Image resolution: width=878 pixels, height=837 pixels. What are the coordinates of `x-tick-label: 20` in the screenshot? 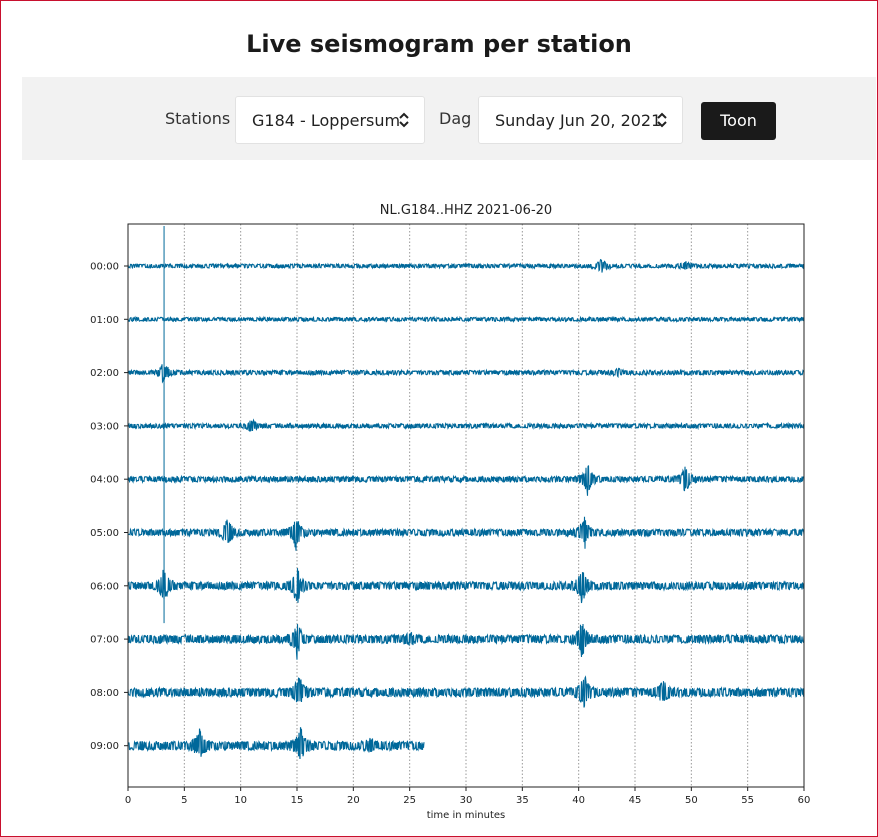 It's located at (353, 800).